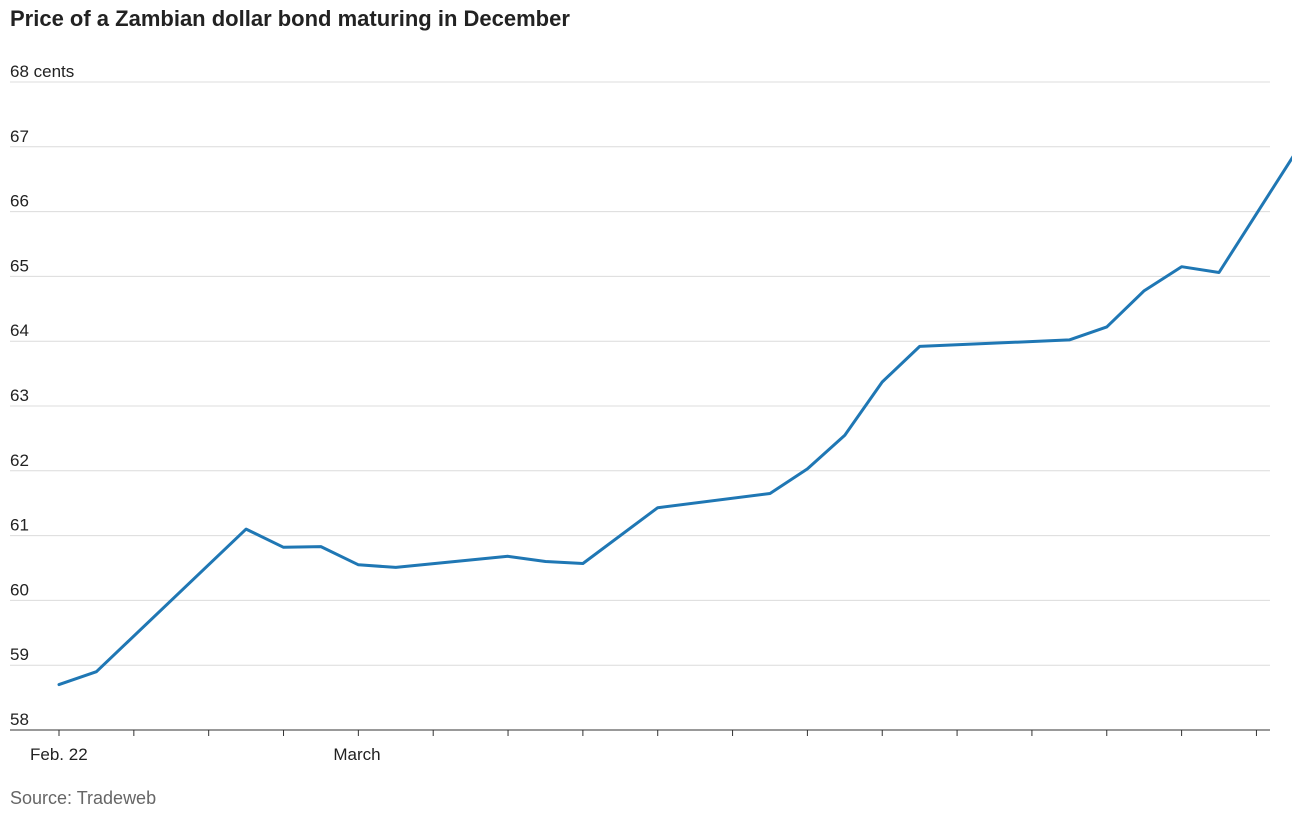 The image size is (1292, 823). I want to click on y-tick-label-67: 67, so click(19, 136).